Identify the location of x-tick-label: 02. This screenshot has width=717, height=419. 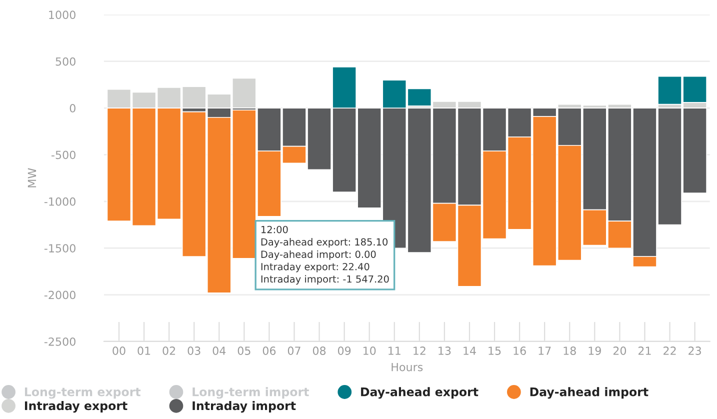
(169, 350).